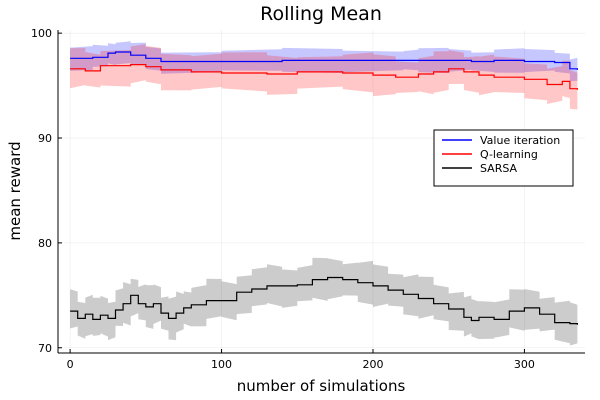 Image resolution: width=600 pixels, height=400 pixels. What do you see at coordinates (41, 33) in the screenshot?
I see `y-tick-label: 100` at bounding box center [41, 33].